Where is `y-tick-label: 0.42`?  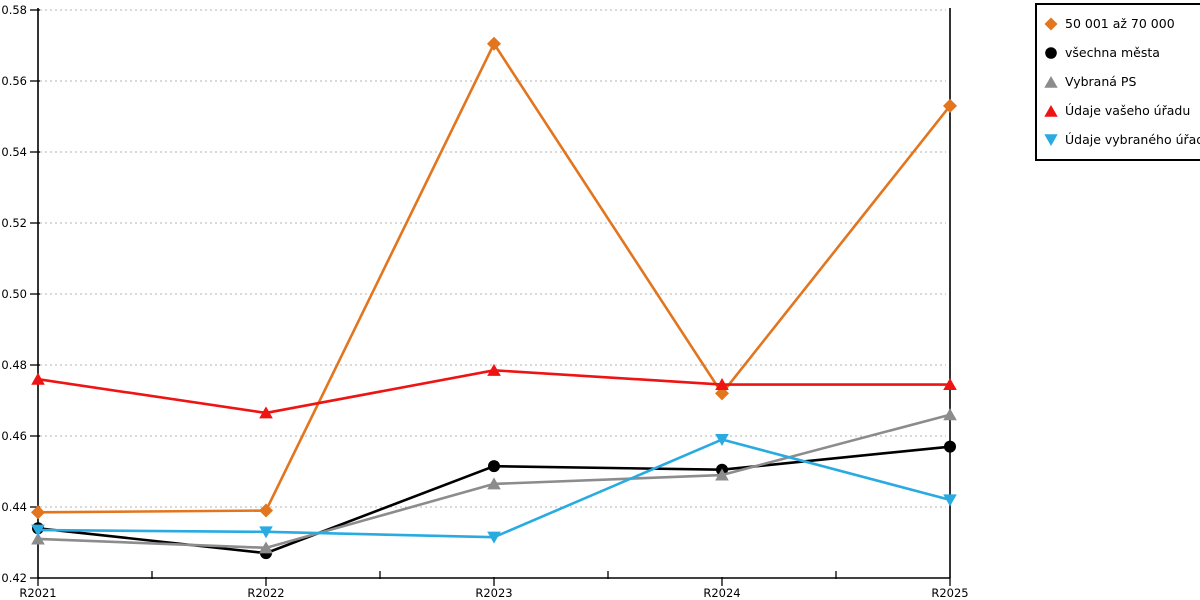
y-tick-label: 0.42 is located at coordinates (14, 578).